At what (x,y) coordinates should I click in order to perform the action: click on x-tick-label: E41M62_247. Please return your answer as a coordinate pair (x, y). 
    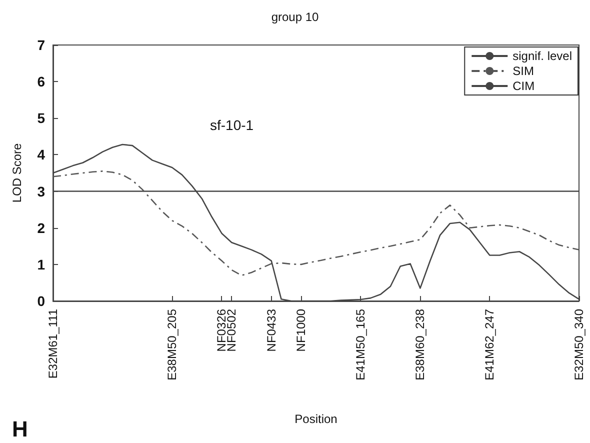
    Looking at the image, I should click on (489, 344).